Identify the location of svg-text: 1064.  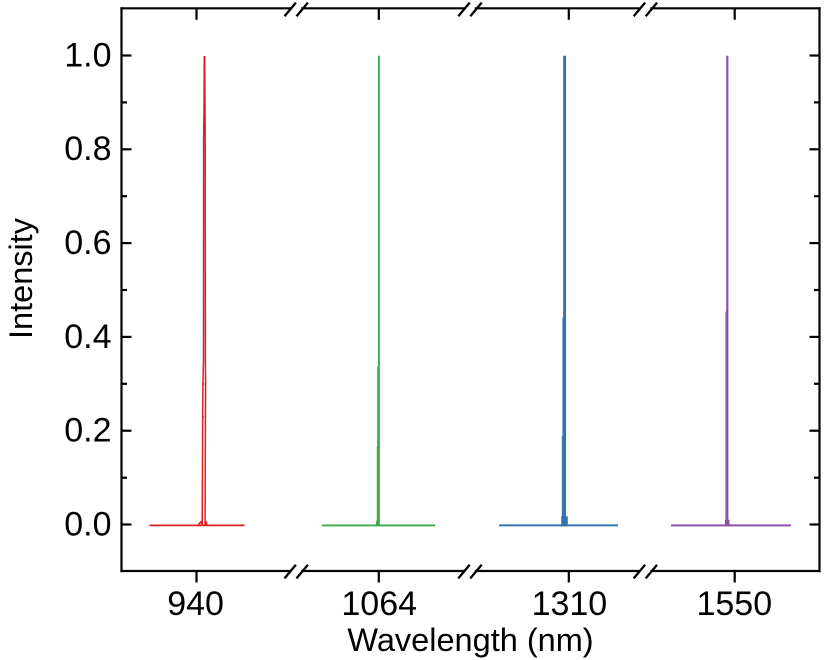
(379, 604).